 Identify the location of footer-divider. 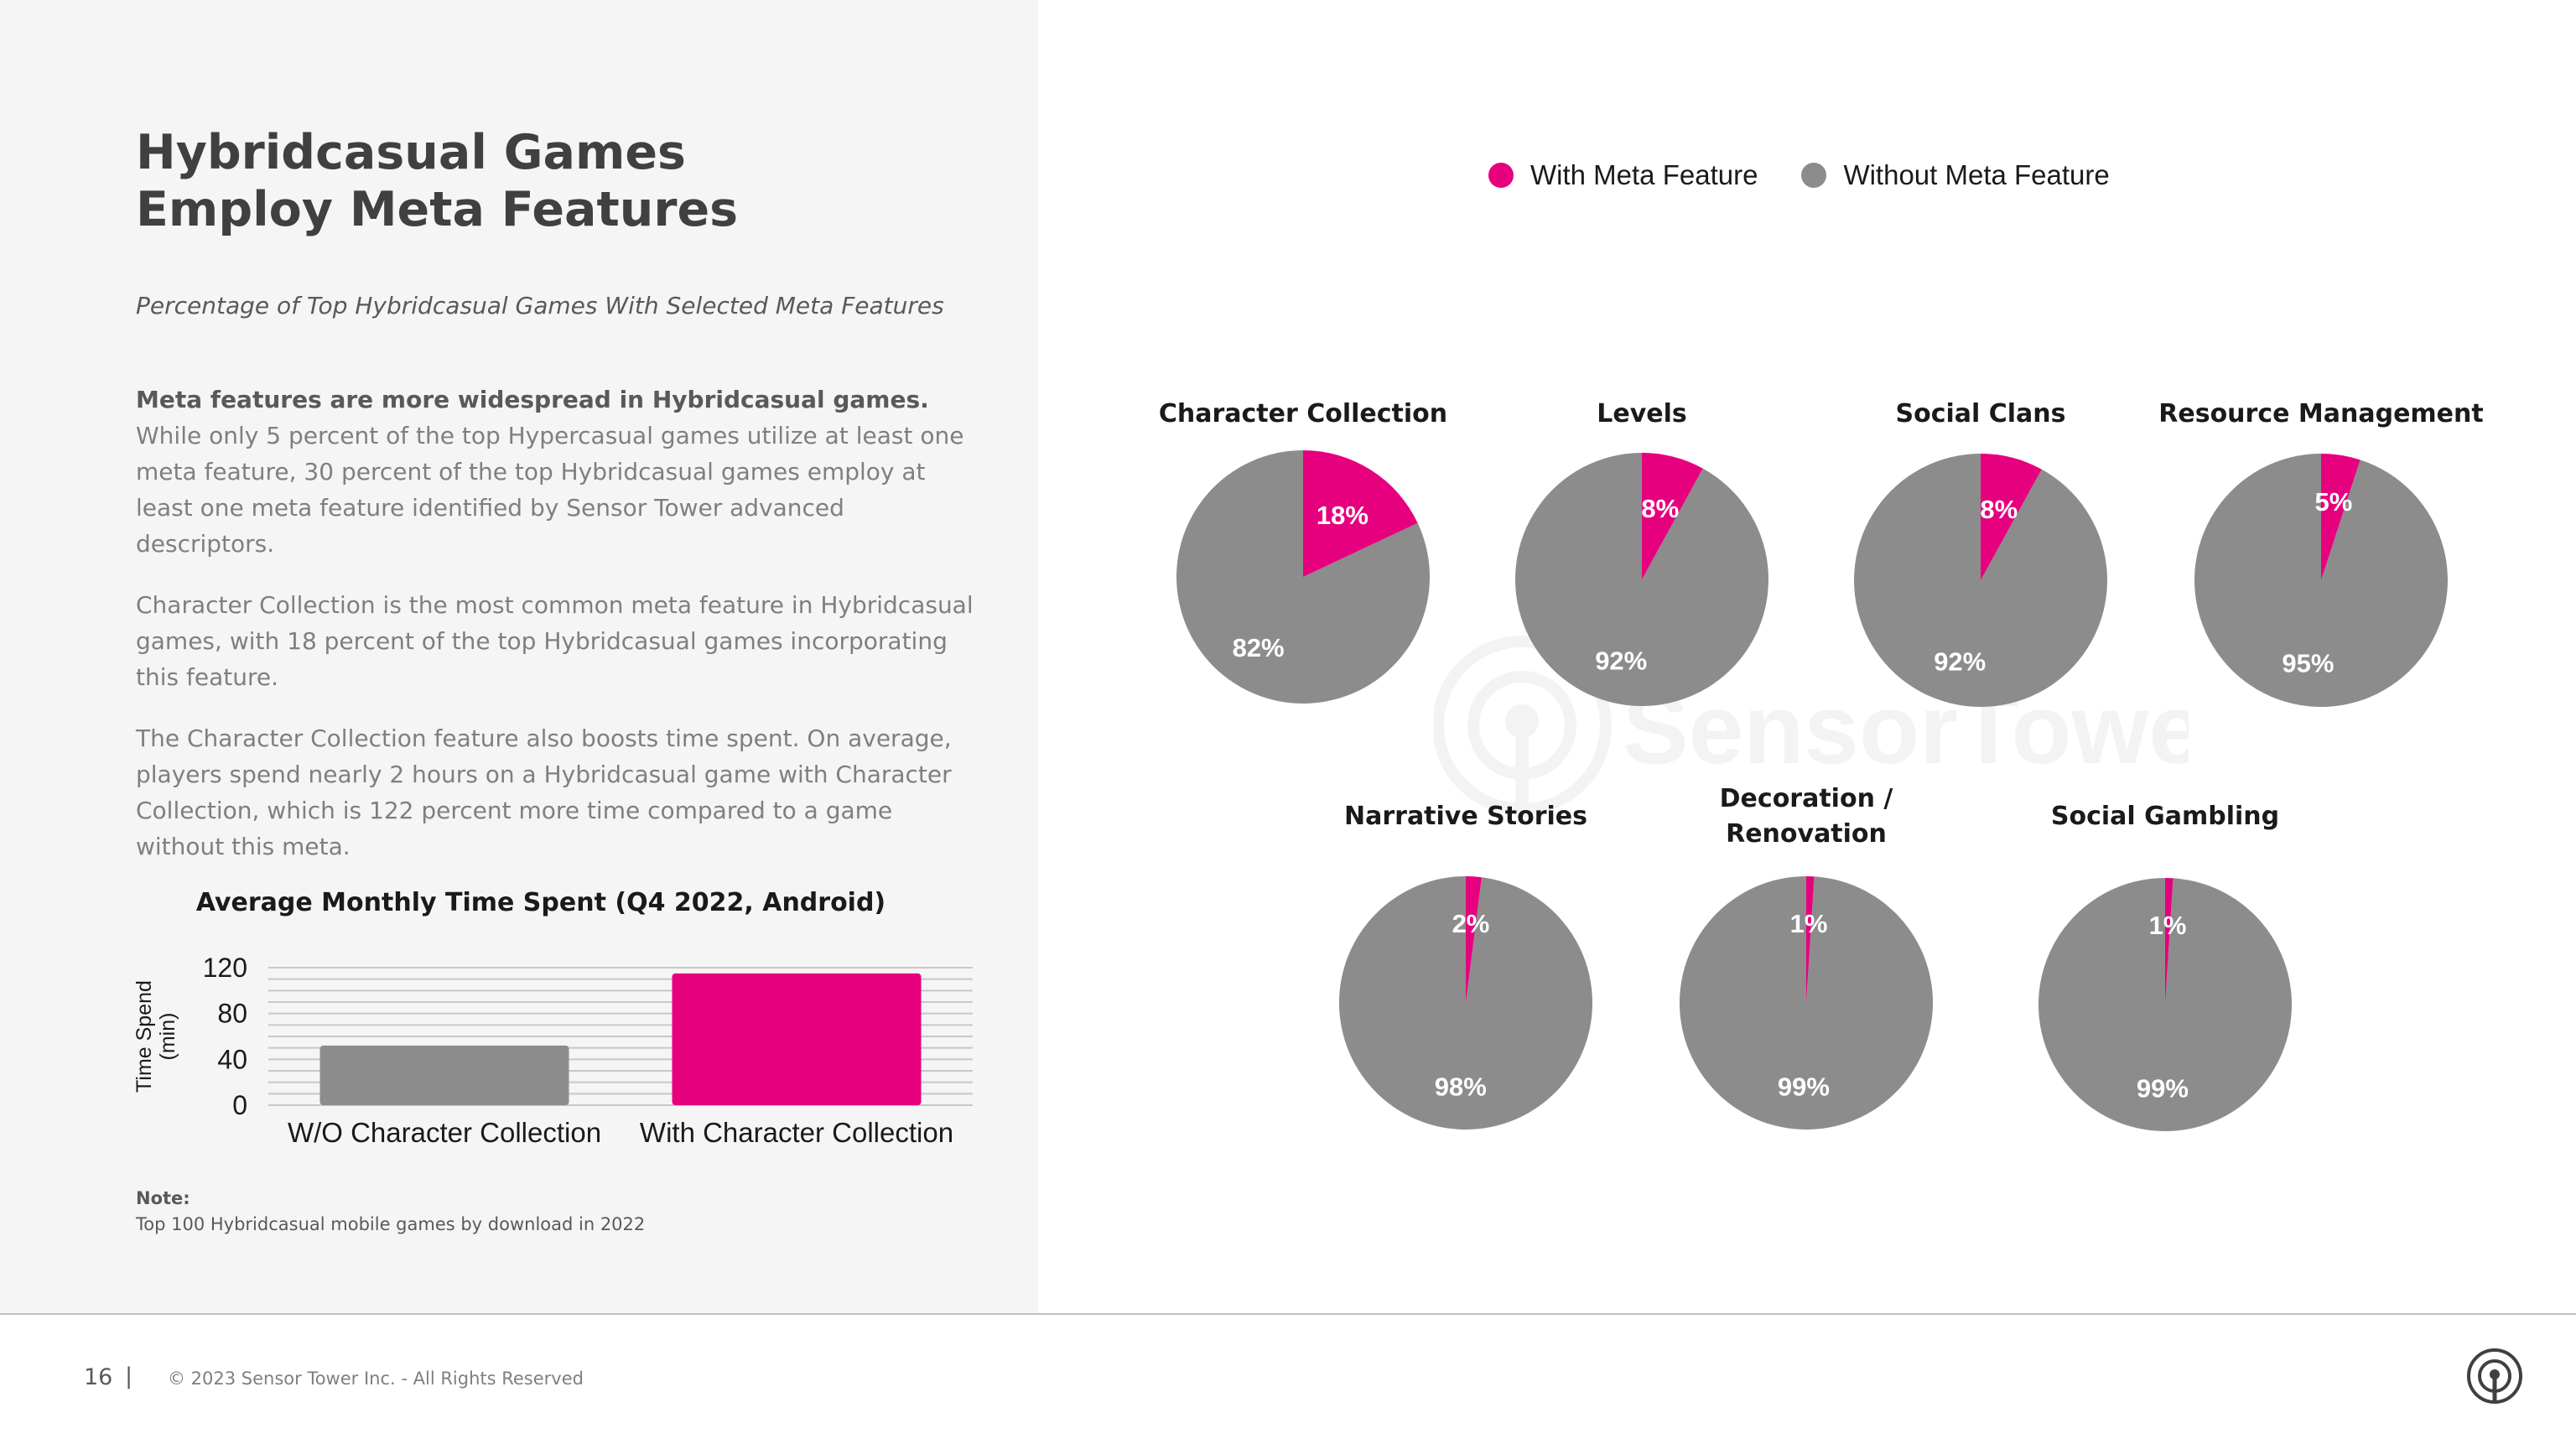
(1288, 1314).